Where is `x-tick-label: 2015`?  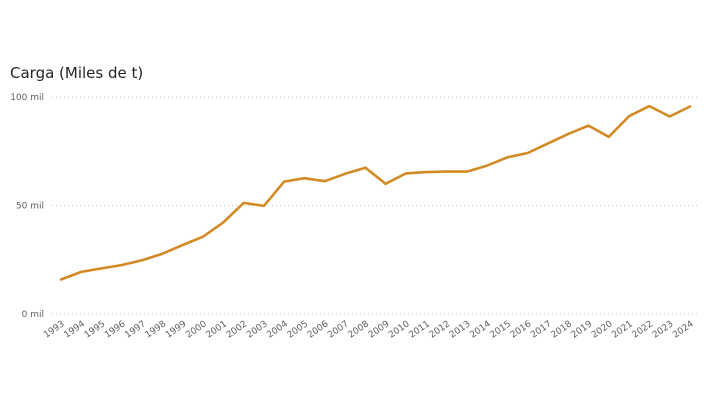 x-tick-label: 2015 is located at coordinates (501, 329).